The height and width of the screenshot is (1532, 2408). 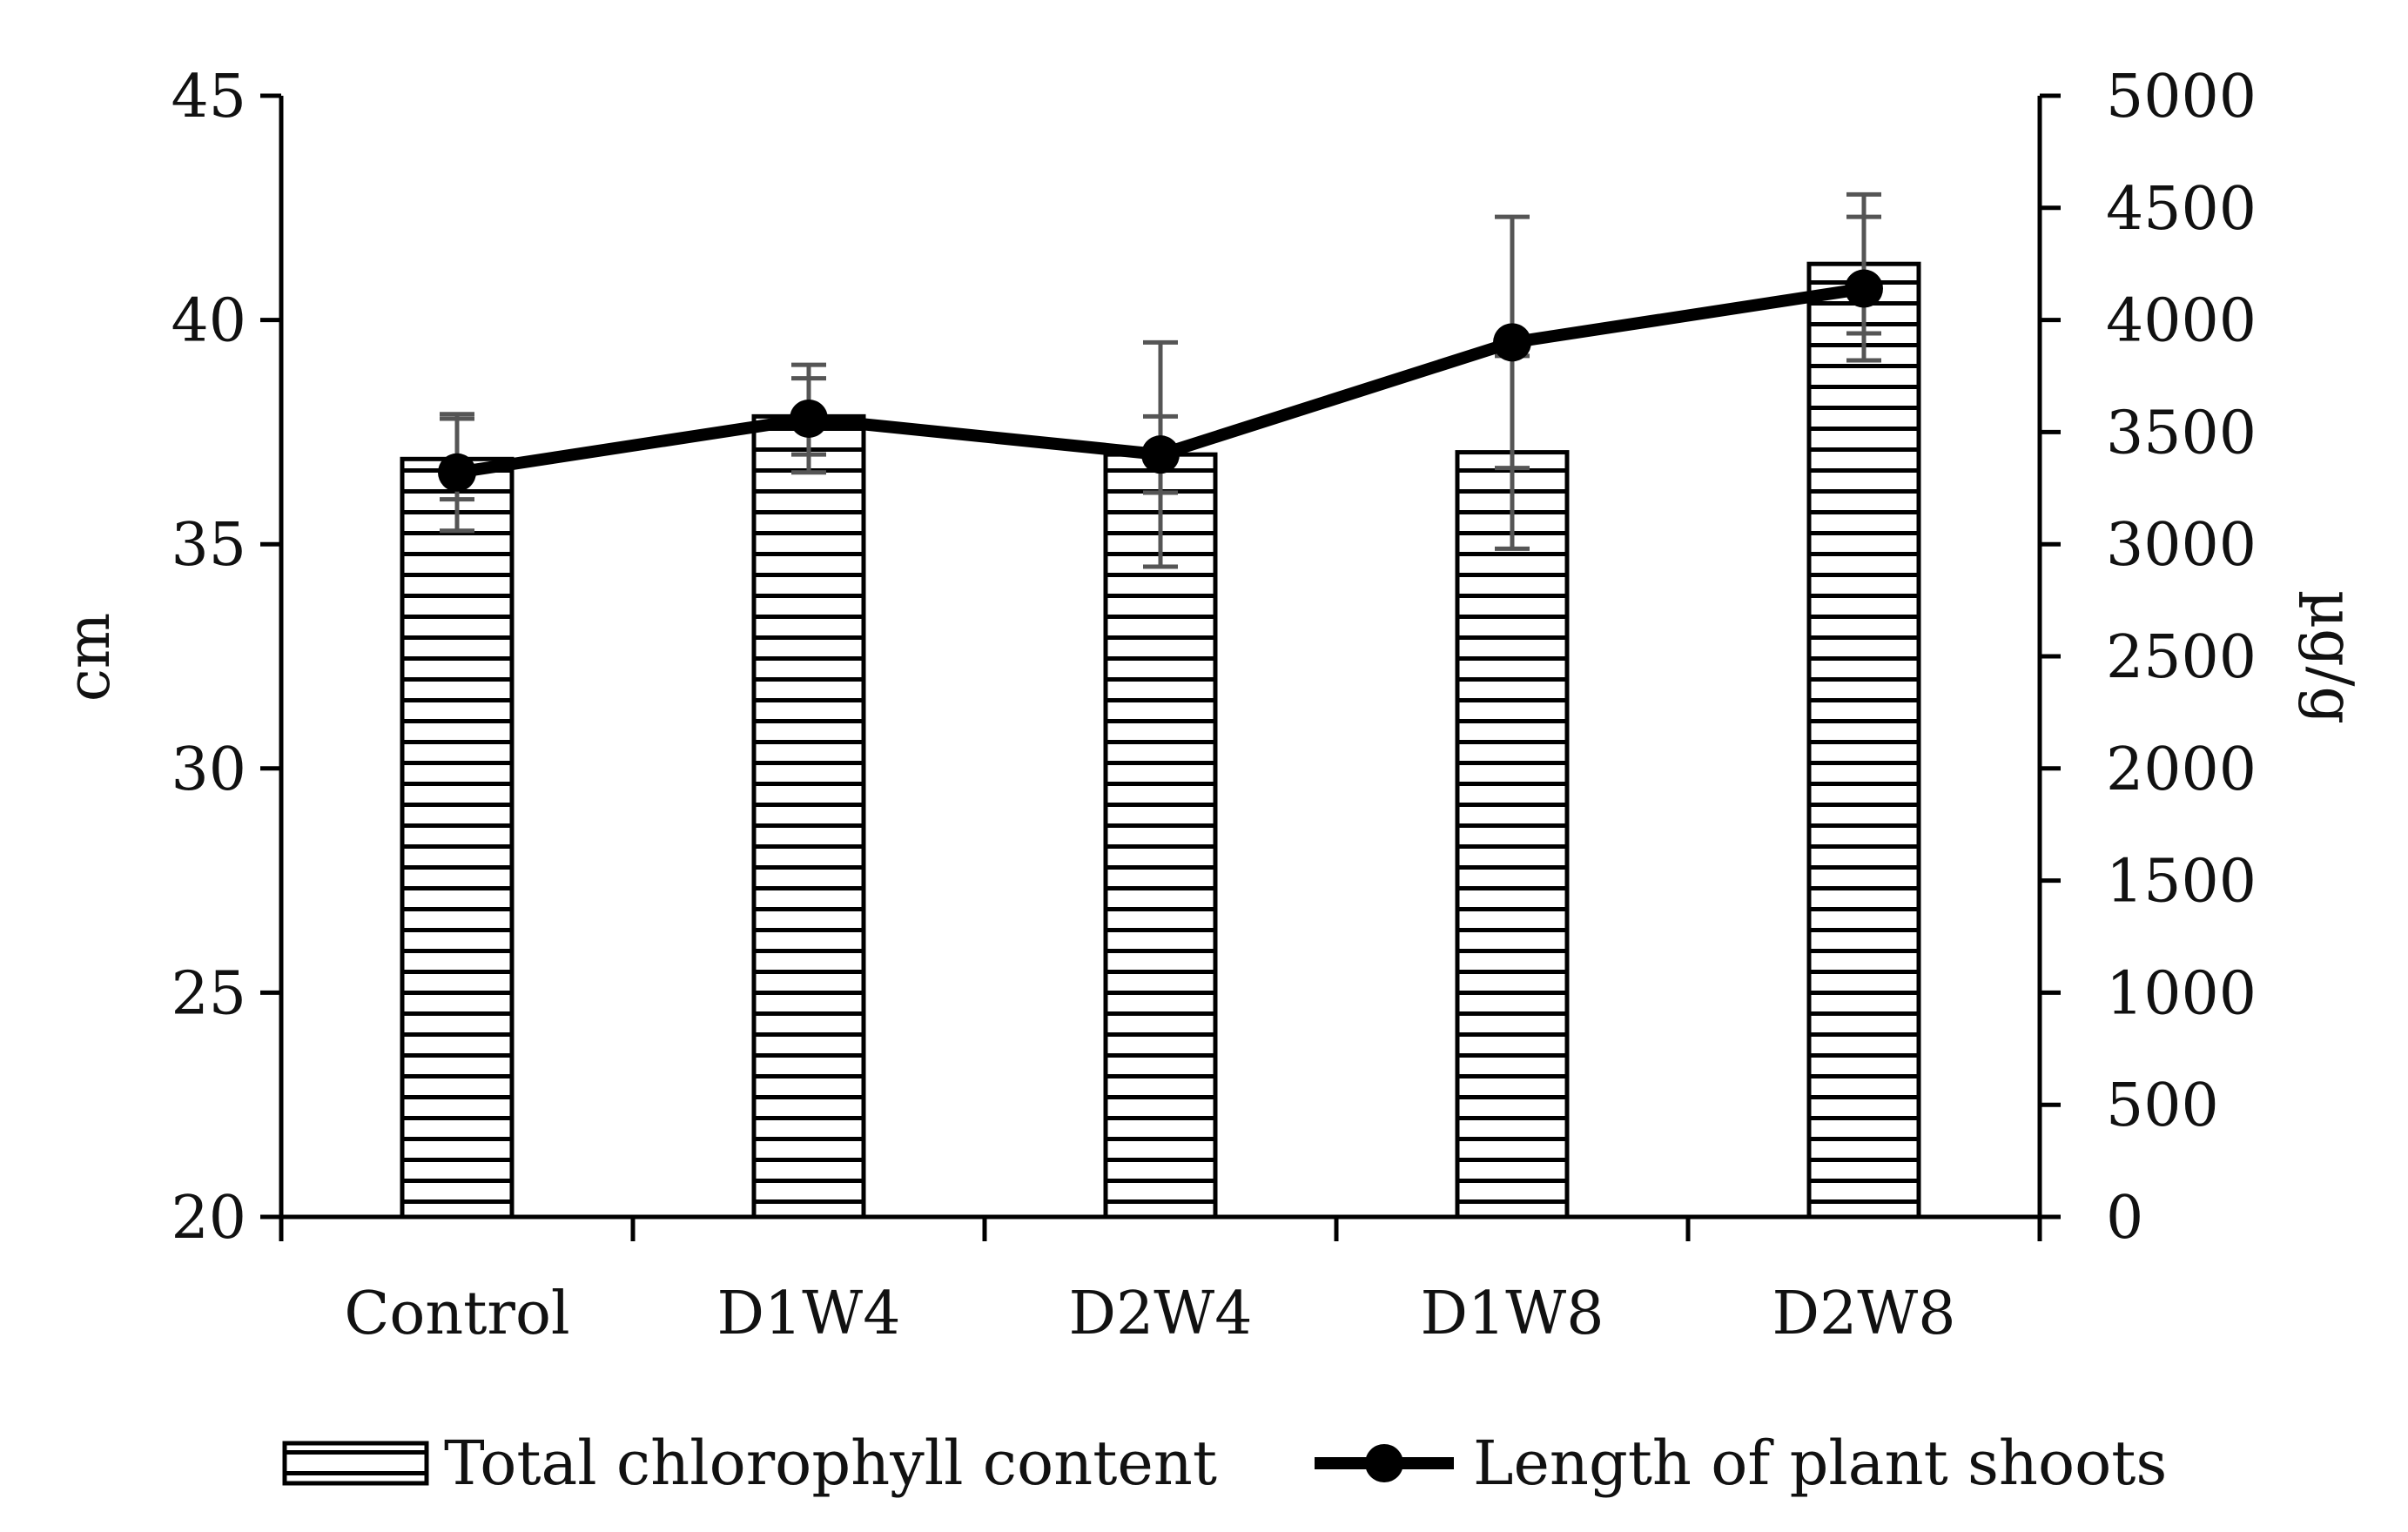 What do you see at coordinates (830, 1463) in the screenshot?
I see `legend-label-chlorophyll: Total chlorophyll content` at bounding box center [830, 1463].